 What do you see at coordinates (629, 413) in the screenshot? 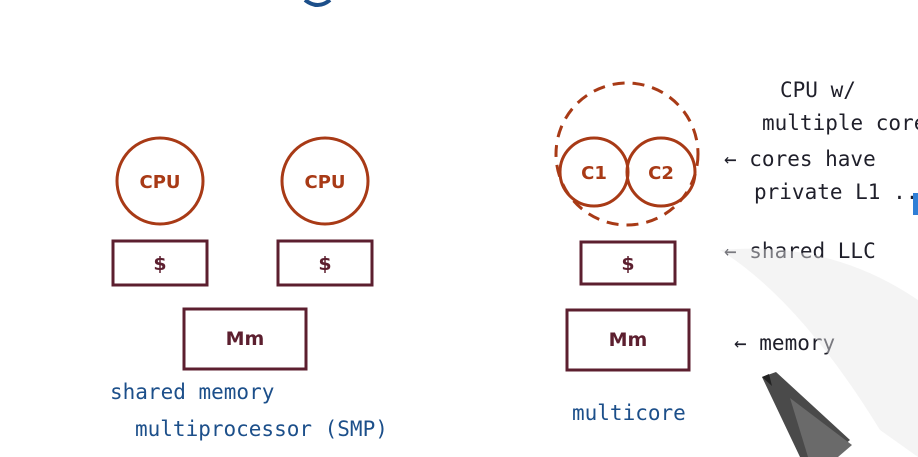
I see `multicore-caption: multicore` at bounding box center [629, 413].